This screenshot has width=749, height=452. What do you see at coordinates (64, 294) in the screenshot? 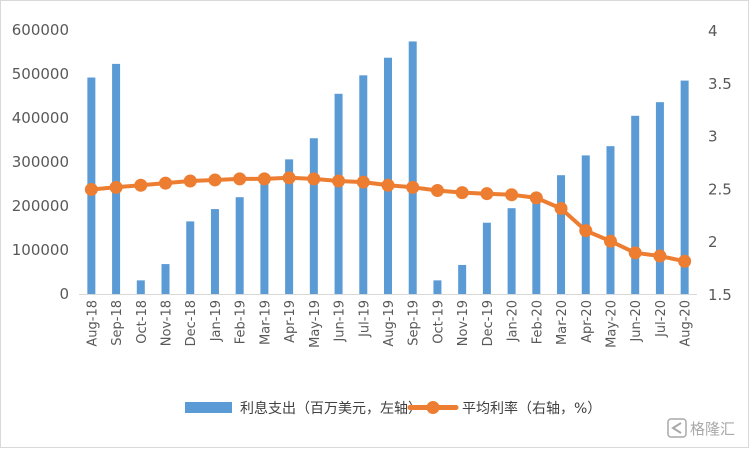
I see `left-tick-label: 0` at bounding box center [64, 294].